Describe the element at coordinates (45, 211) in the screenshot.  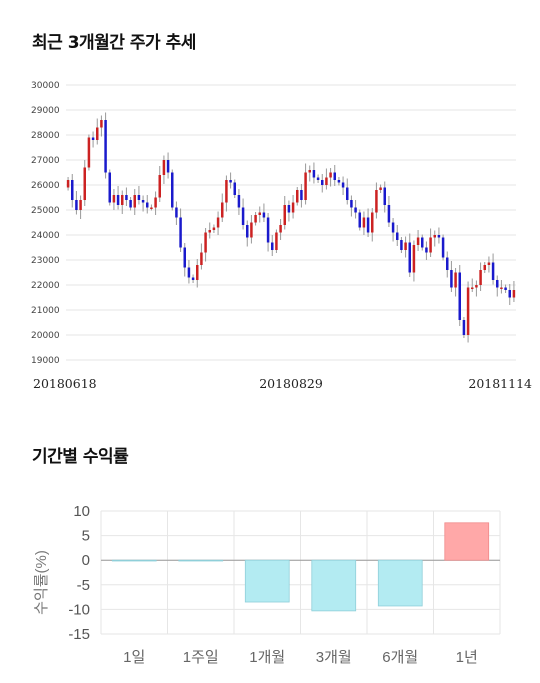
I see `y-tick-label: 25000` at that location.